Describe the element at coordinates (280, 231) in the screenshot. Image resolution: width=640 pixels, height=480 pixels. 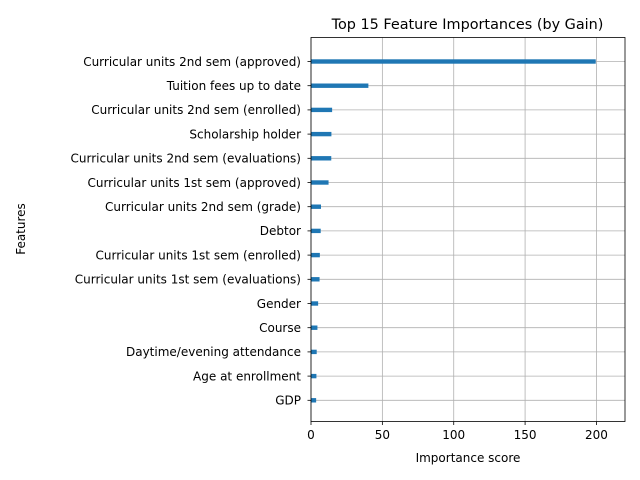
I see `y-tick-label: Debtor` at that location.